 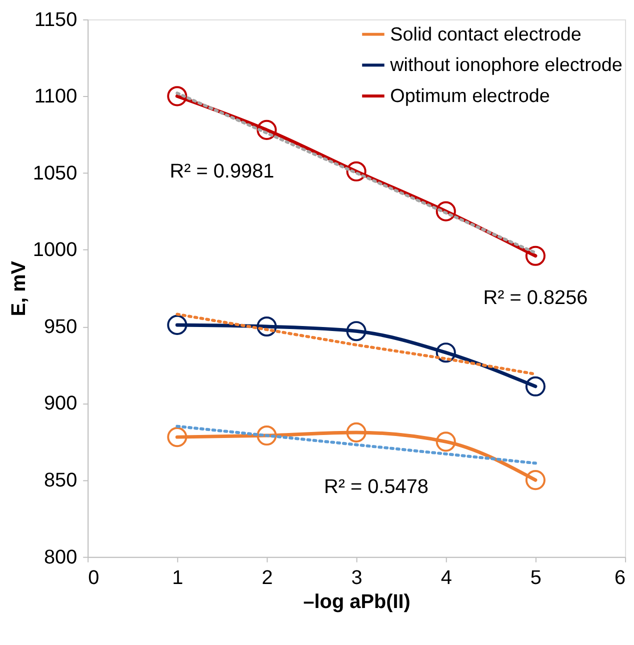 What do you see at coordinates (356, 578) in the screenshot?
I see `x-tick-label: 3` at bounding box center [356, 578].